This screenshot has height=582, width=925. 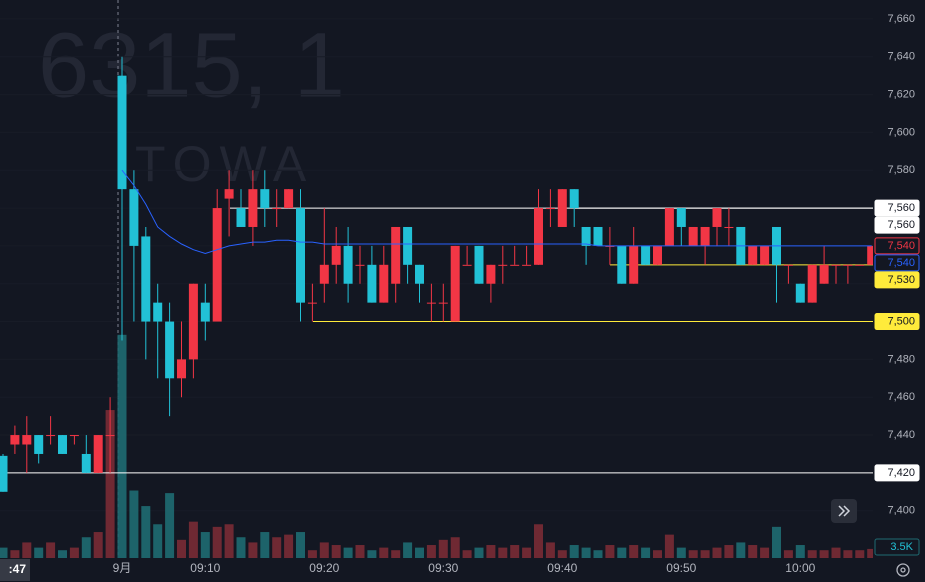 What do you see at coordinates (901, 547) in the screenshot?
I see `volume-label: 3.5K` at bounding box center [901, 547].